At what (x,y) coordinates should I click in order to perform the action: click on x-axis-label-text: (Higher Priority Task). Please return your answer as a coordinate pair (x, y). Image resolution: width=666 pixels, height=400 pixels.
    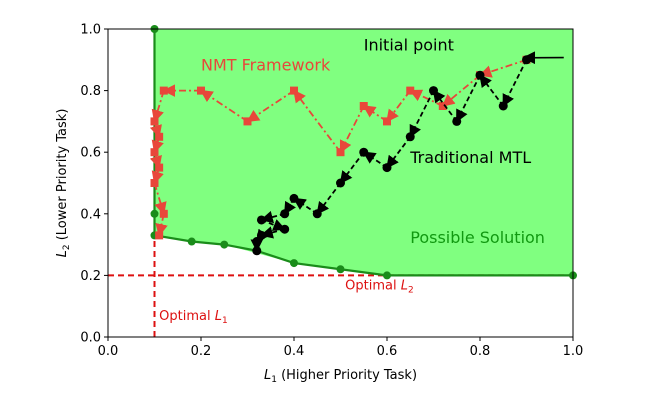
    Looking at the image, I should click on (347, 375).